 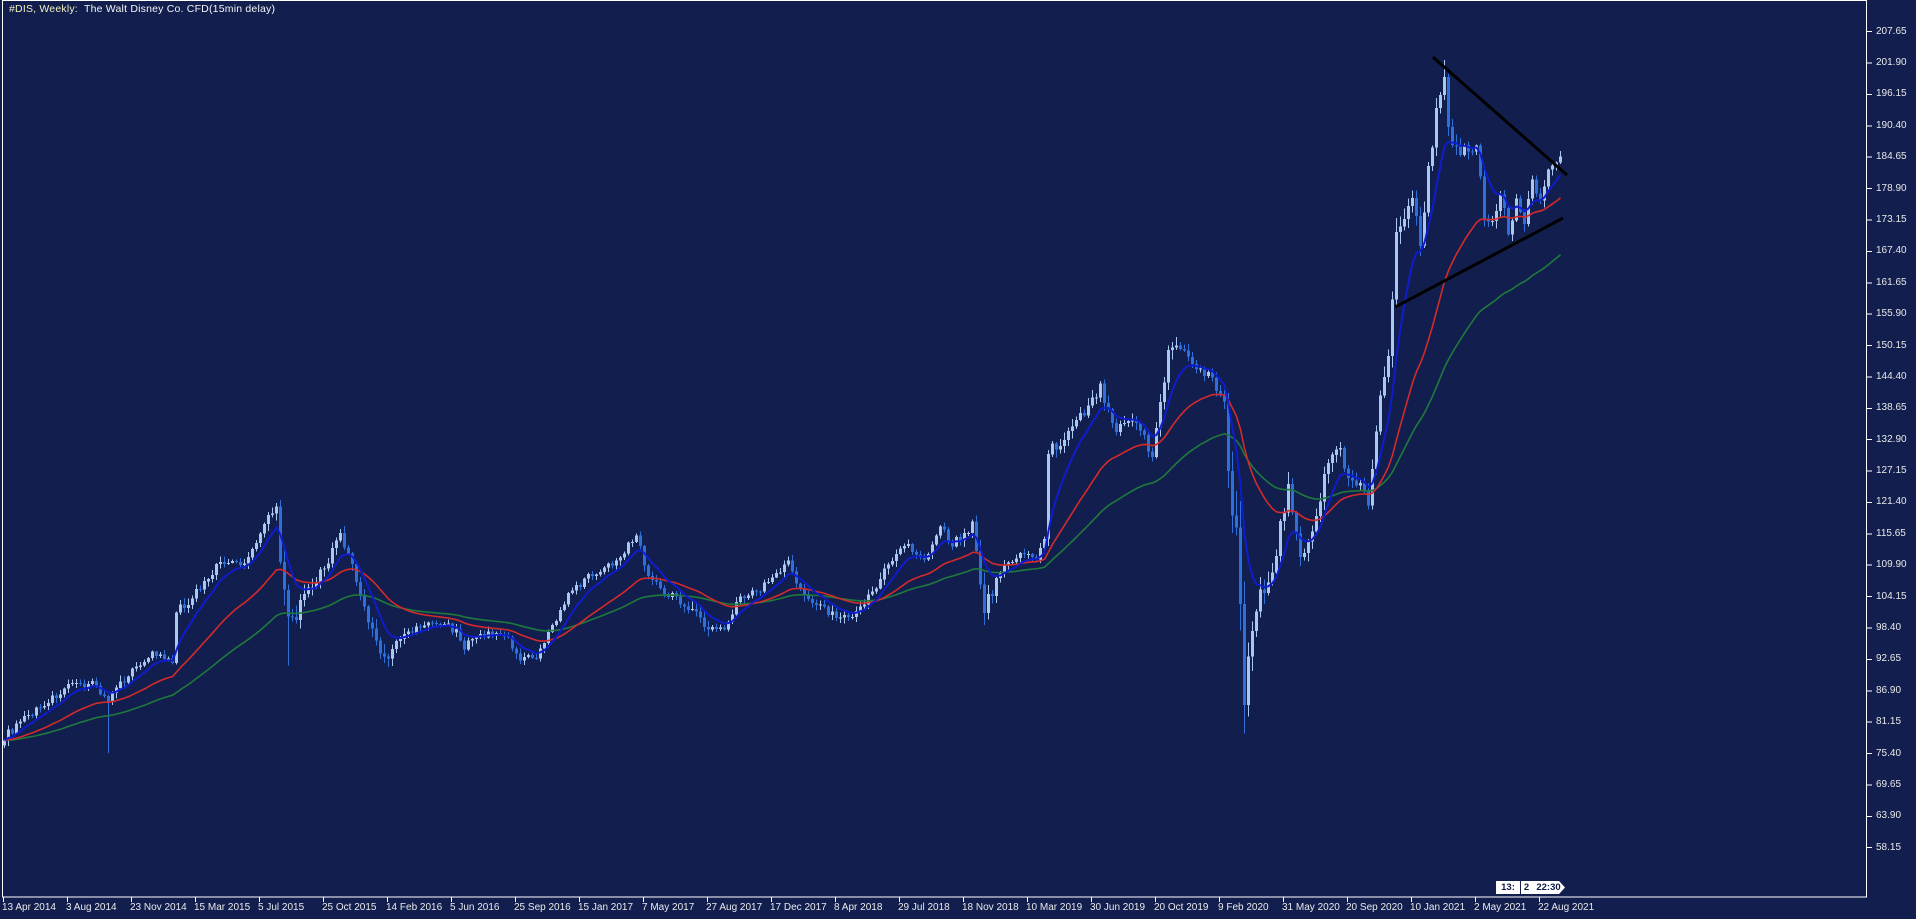 I want to click on price-axis-label: 161.65, so click(x=1891, y=282).